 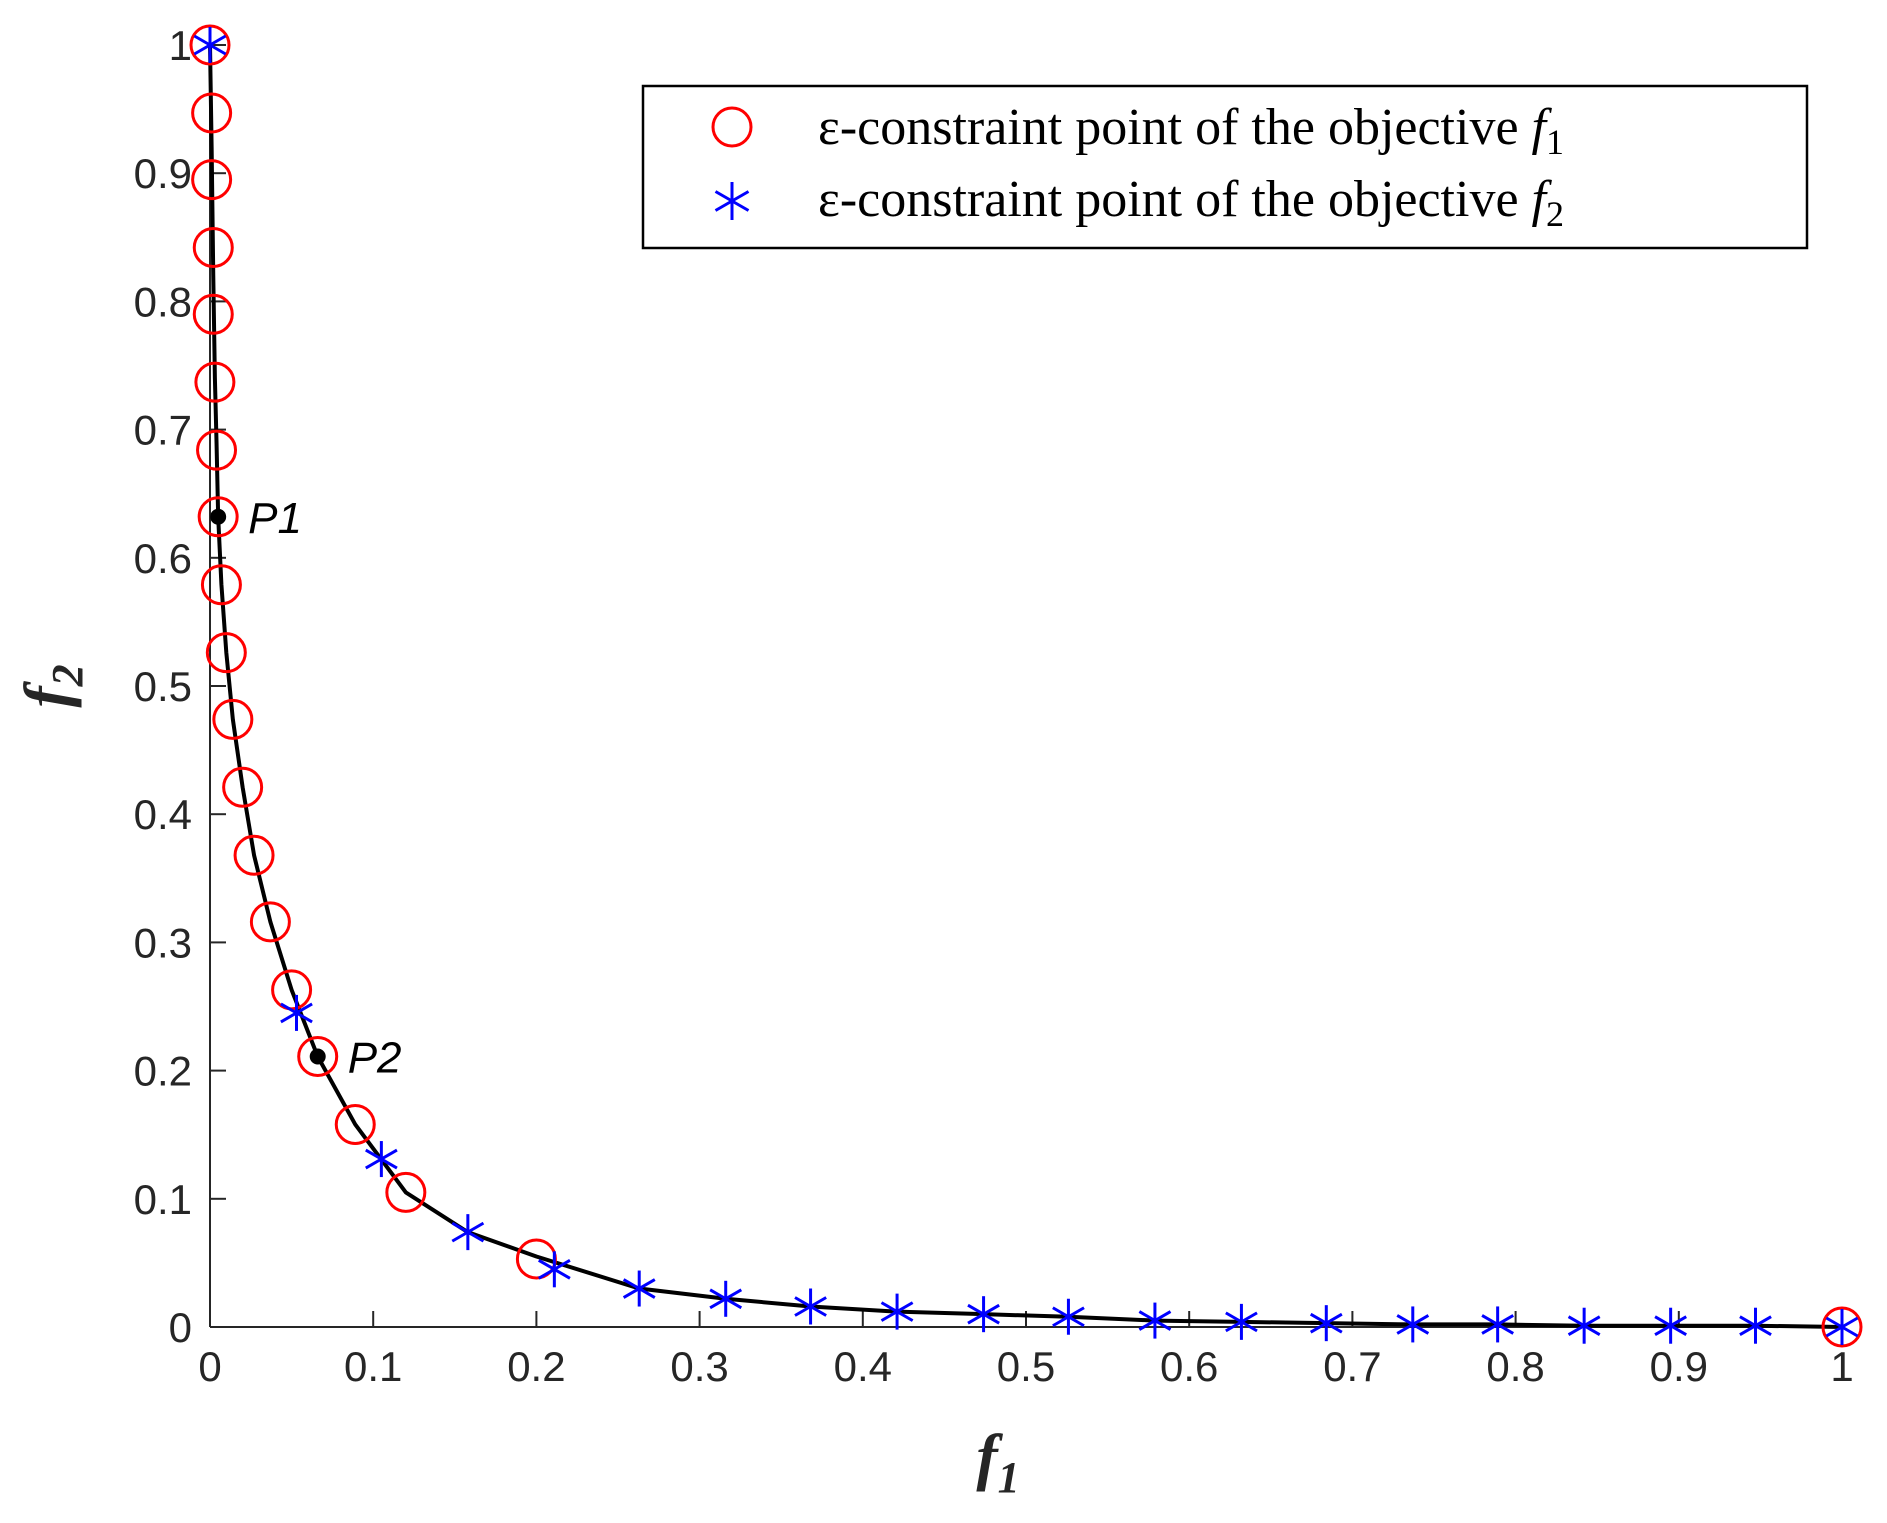 I want to click on y-tick-label: 0.6, so click(x=163, y=558).